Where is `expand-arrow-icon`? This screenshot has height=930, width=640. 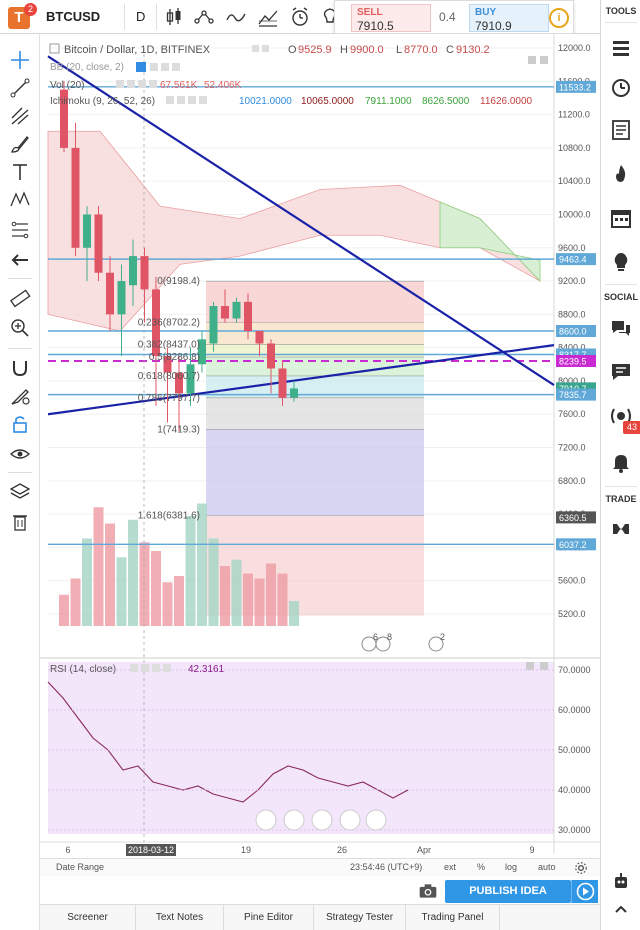 expand-arrow-icon is located at coordinates (621, 910).